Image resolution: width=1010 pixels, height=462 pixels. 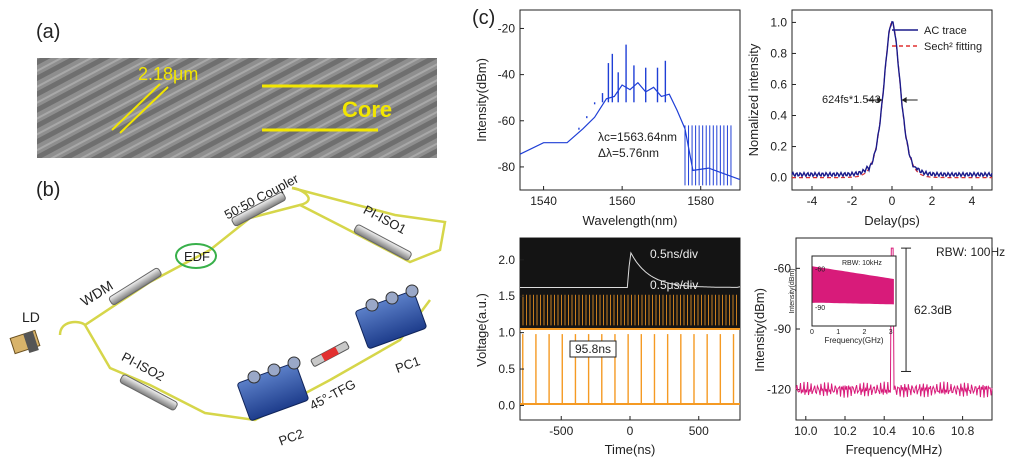 What do you see at coordinates (753, 99) in the screenshot?
I see `ac-y-axis-label: Nomalized intensity` at bounding box center [753, 99].